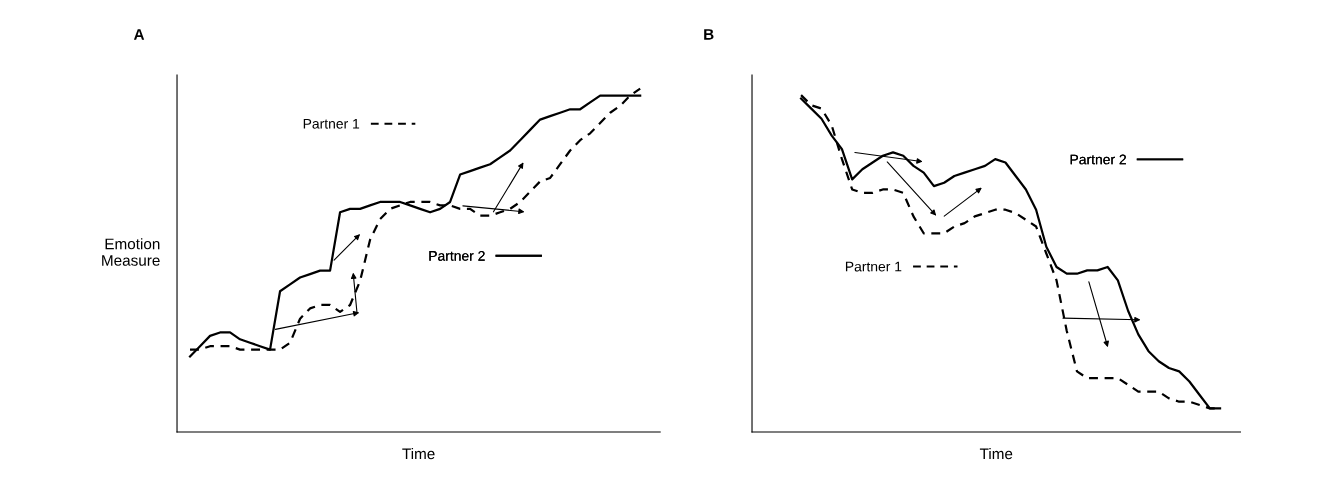  I want to click on y-axis-title: Emotion Measure, so click(131, 252).